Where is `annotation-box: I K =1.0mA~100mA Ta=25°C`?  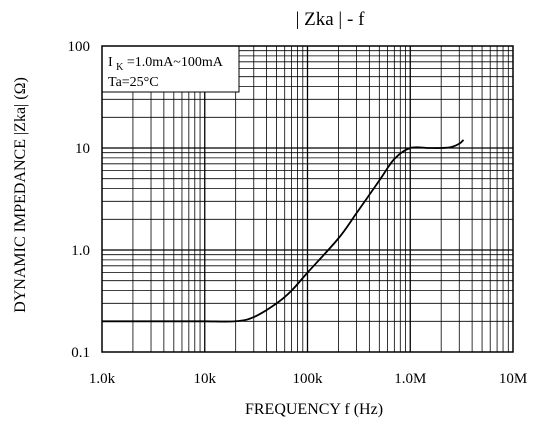 annotation-box: I K =1.0mA~100mA Ta=25°C is located at coordinates (170, 69).